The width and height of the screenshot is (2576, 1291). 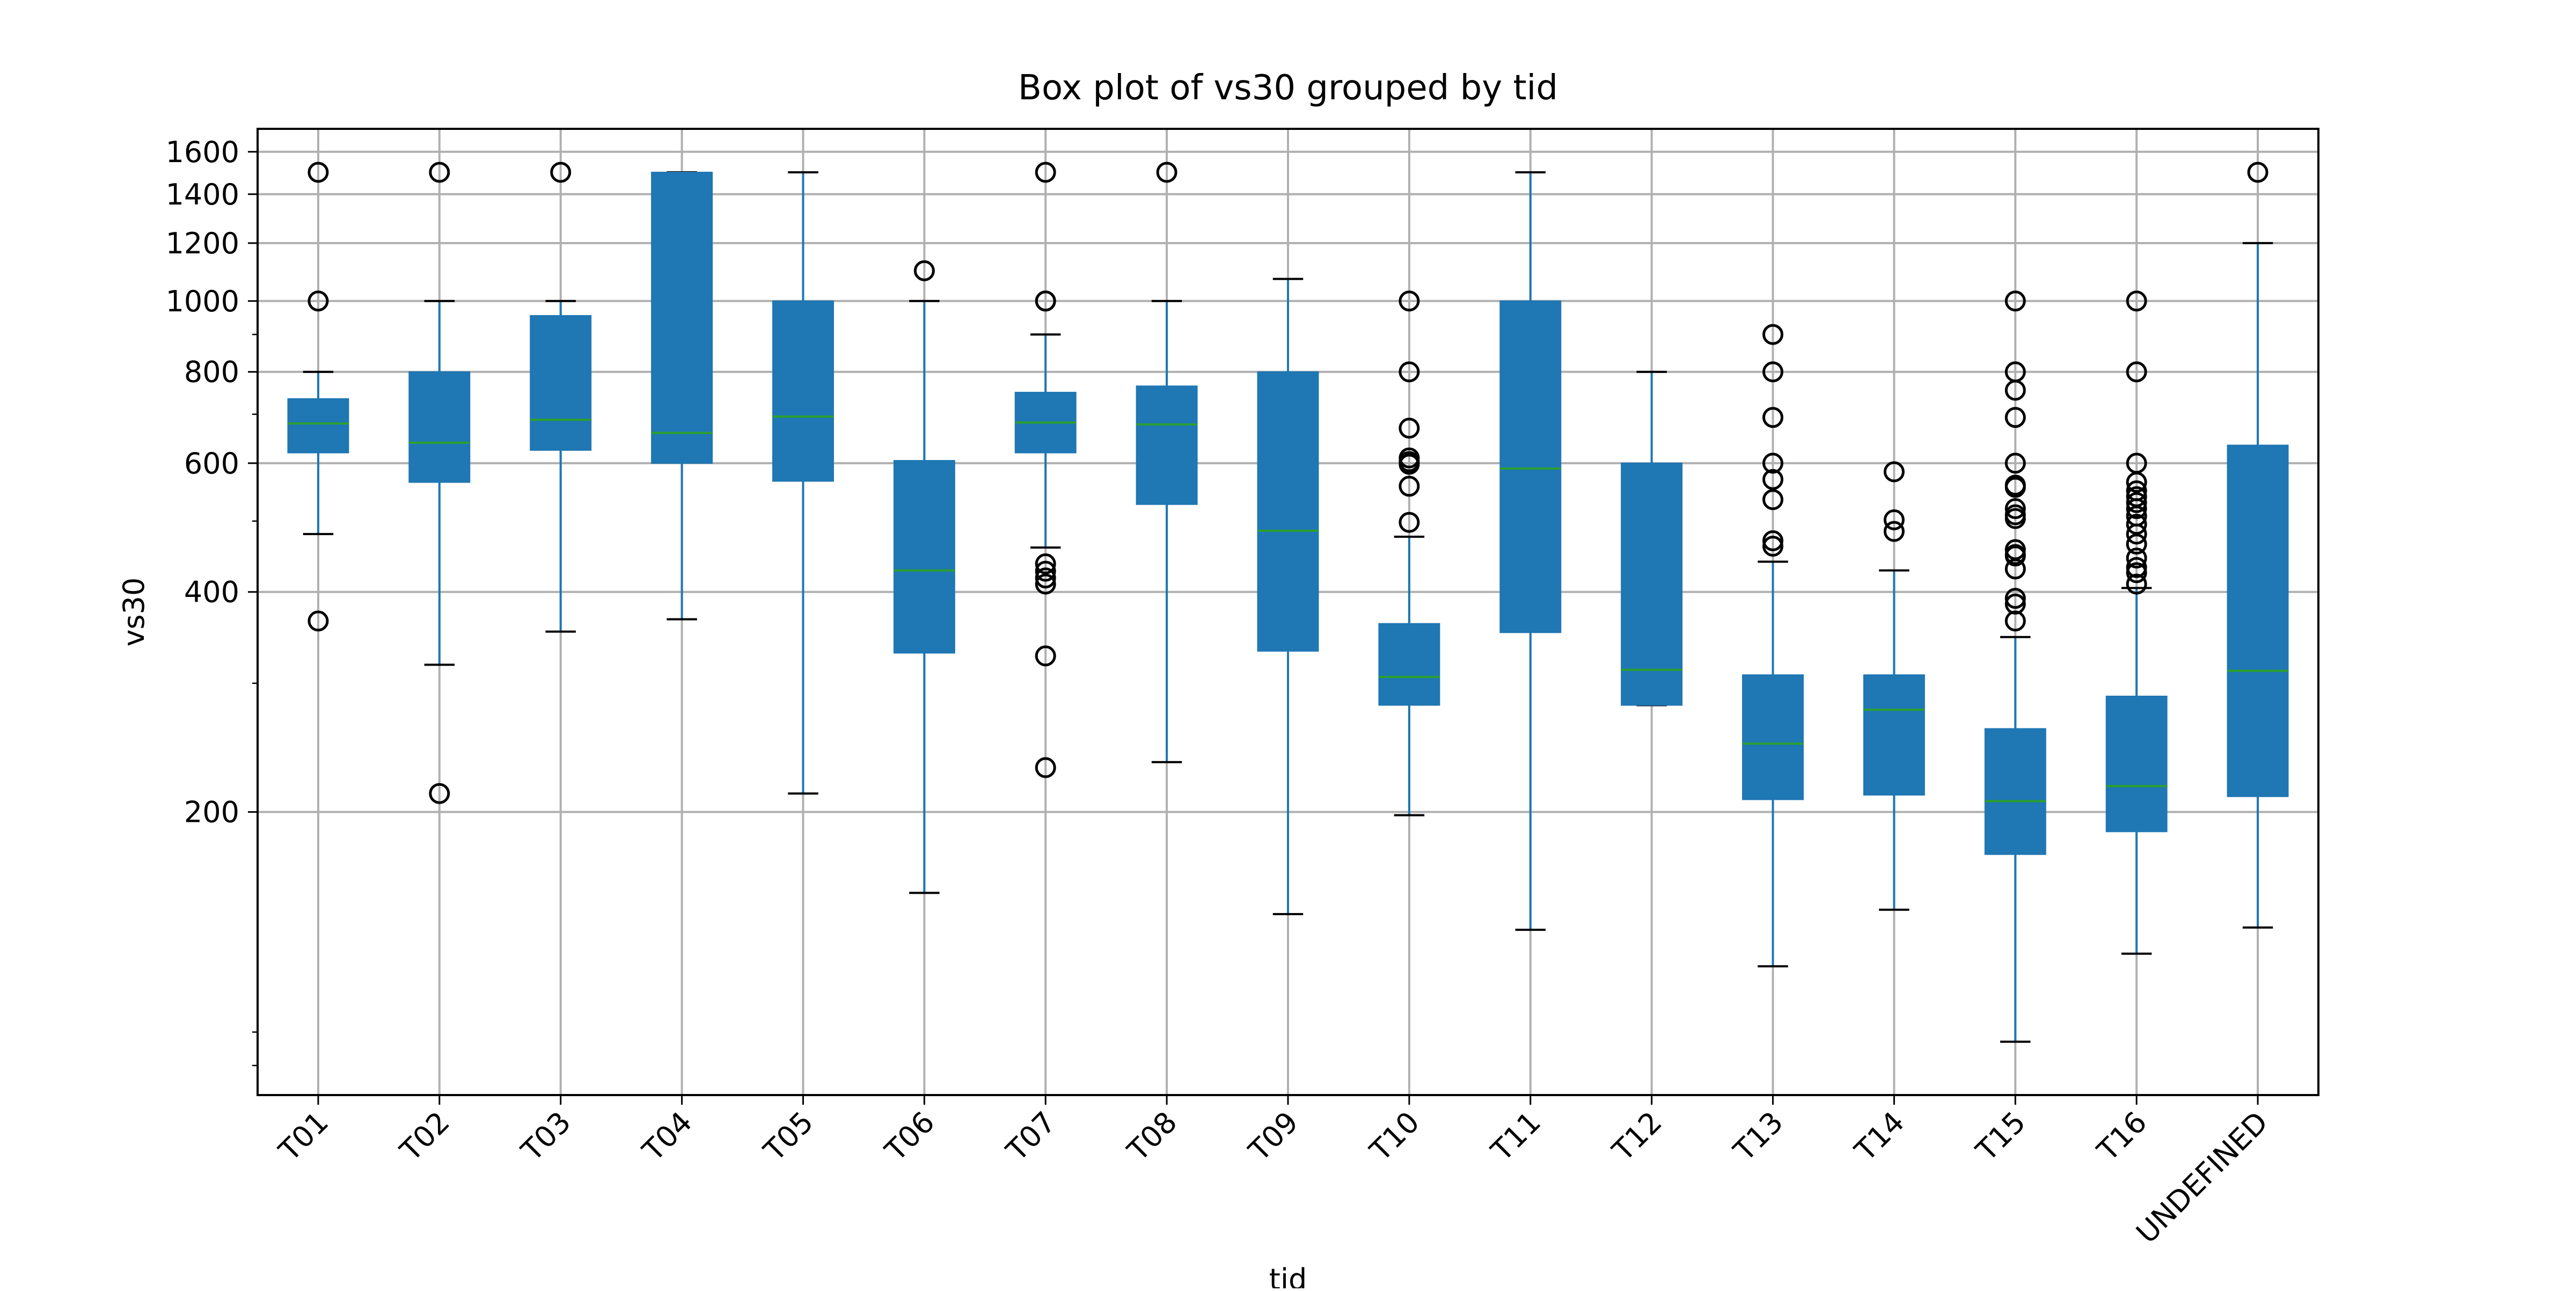 What do you see at coordinates (424, 1136) in the screenshot?
I see `x-tick-label: T02` at bounding box center [424, 1136].